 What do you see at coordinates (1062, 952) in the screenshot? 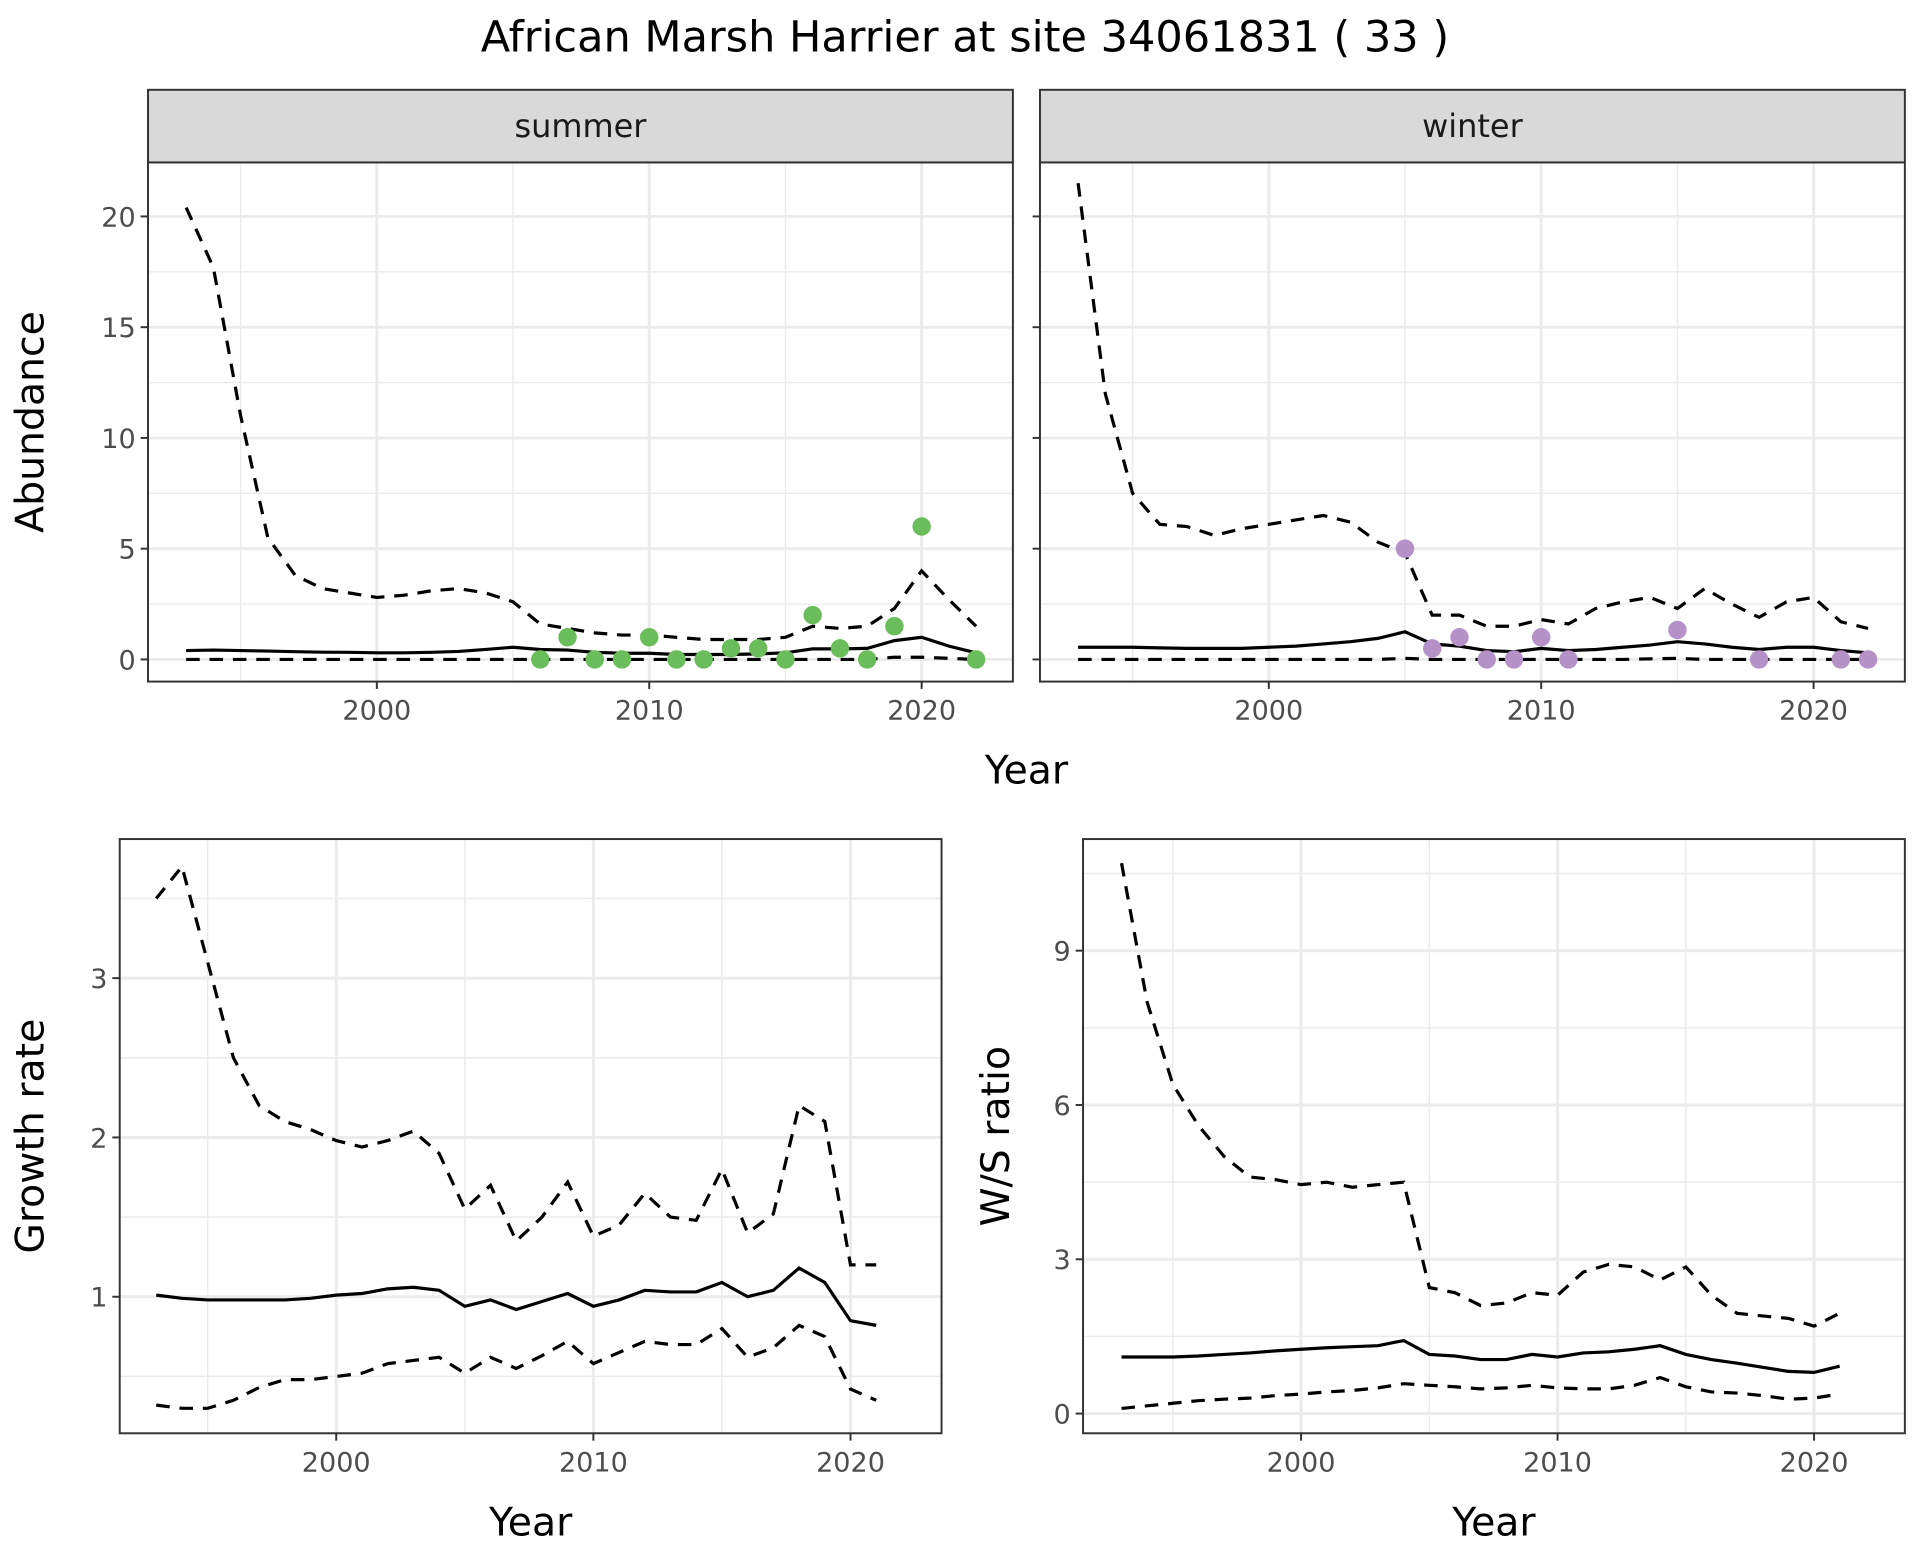
I see `y-tick-label: 9` at bounding box center [1062, 952].